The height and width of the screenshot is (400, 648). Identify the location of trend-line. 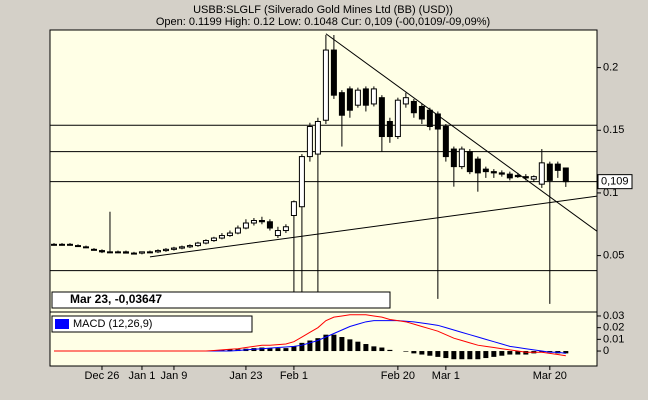
(373, 226).